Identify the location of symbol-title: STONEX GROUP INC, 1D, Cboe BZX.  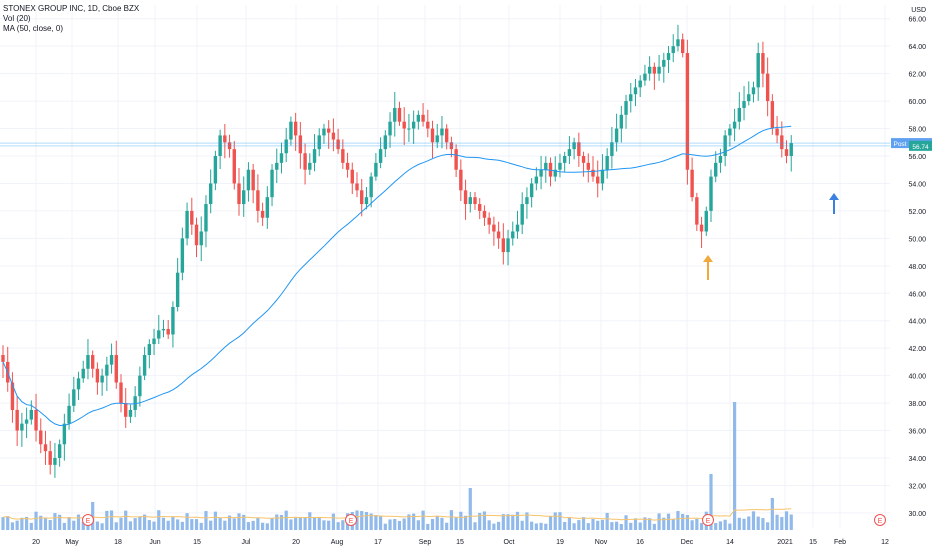
(71, 8).